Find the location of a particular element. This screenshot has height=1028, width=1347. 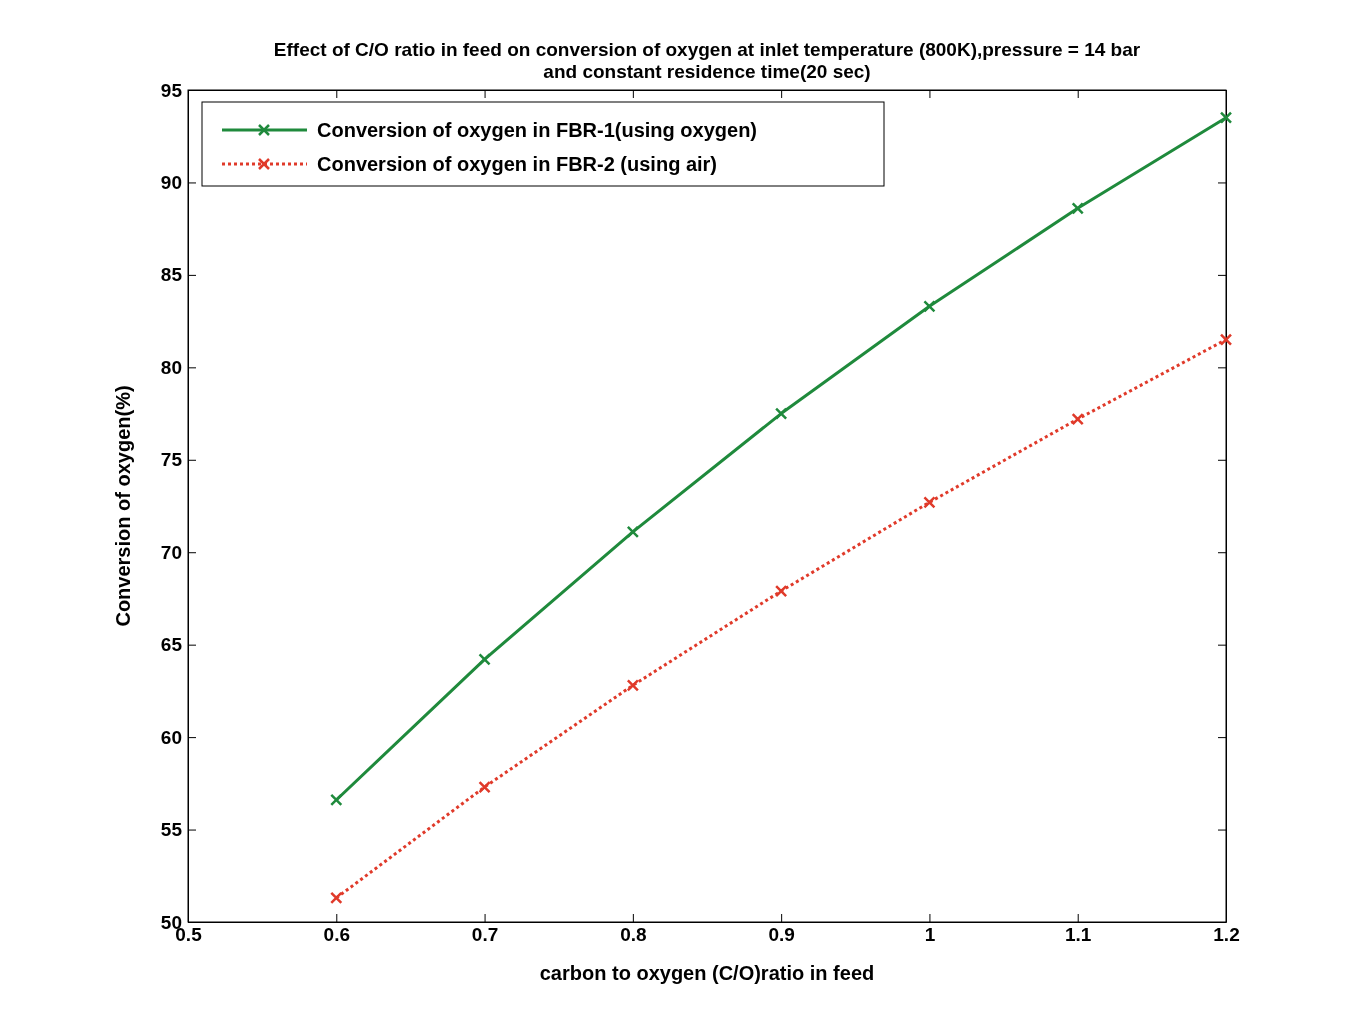

x-tick-label: 1.1 is located at coordinates (1078, 935).